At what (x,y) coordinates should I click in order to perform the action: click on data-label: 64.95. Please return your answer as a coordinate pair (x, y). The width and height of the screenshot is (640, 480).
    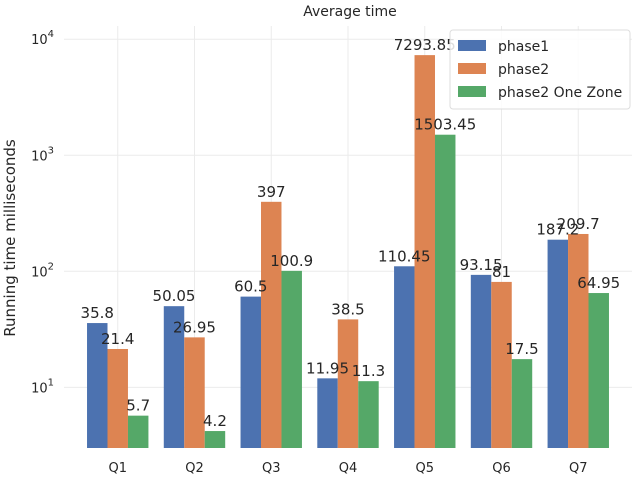
    Looking at the image, I should click on (598, 283).